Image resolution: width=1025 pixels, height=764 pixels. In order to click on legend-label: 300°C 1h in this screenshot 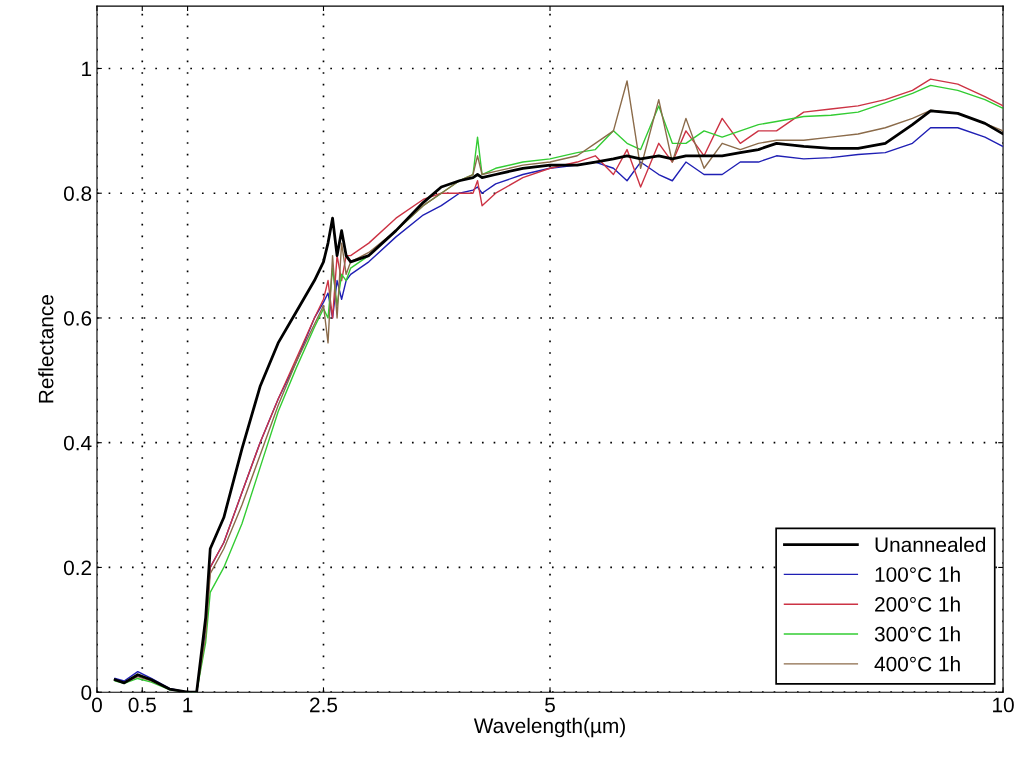, I will do `click(917, 634)`.